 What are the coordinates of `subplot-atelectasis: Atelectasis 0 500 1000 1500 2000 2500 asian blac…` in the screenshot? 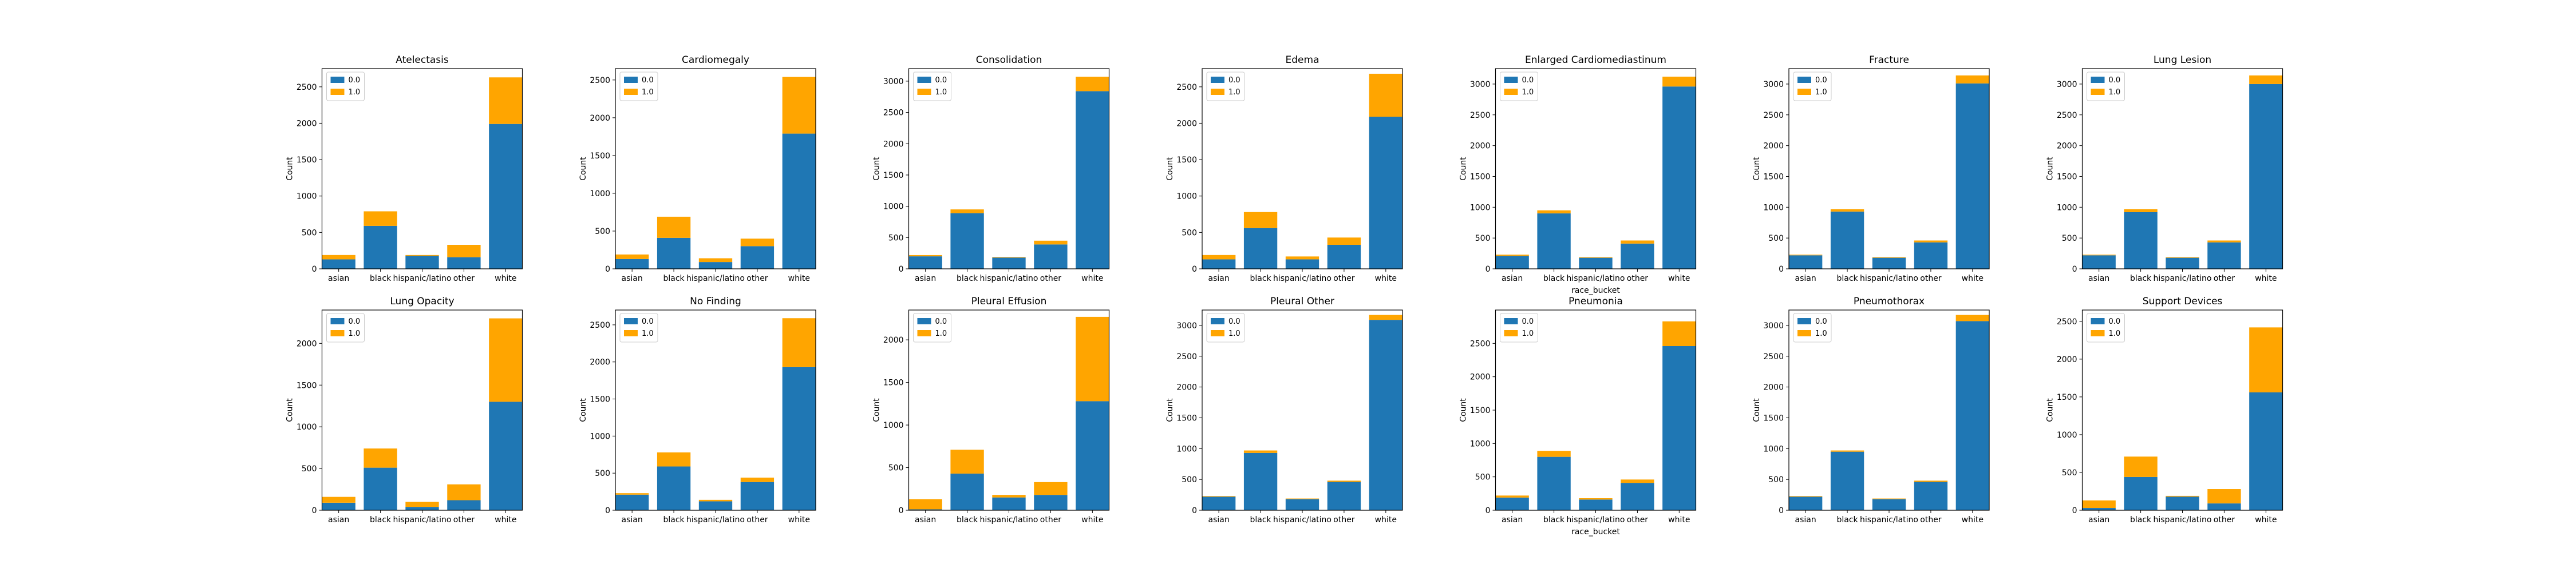 It's located at (404, 168).